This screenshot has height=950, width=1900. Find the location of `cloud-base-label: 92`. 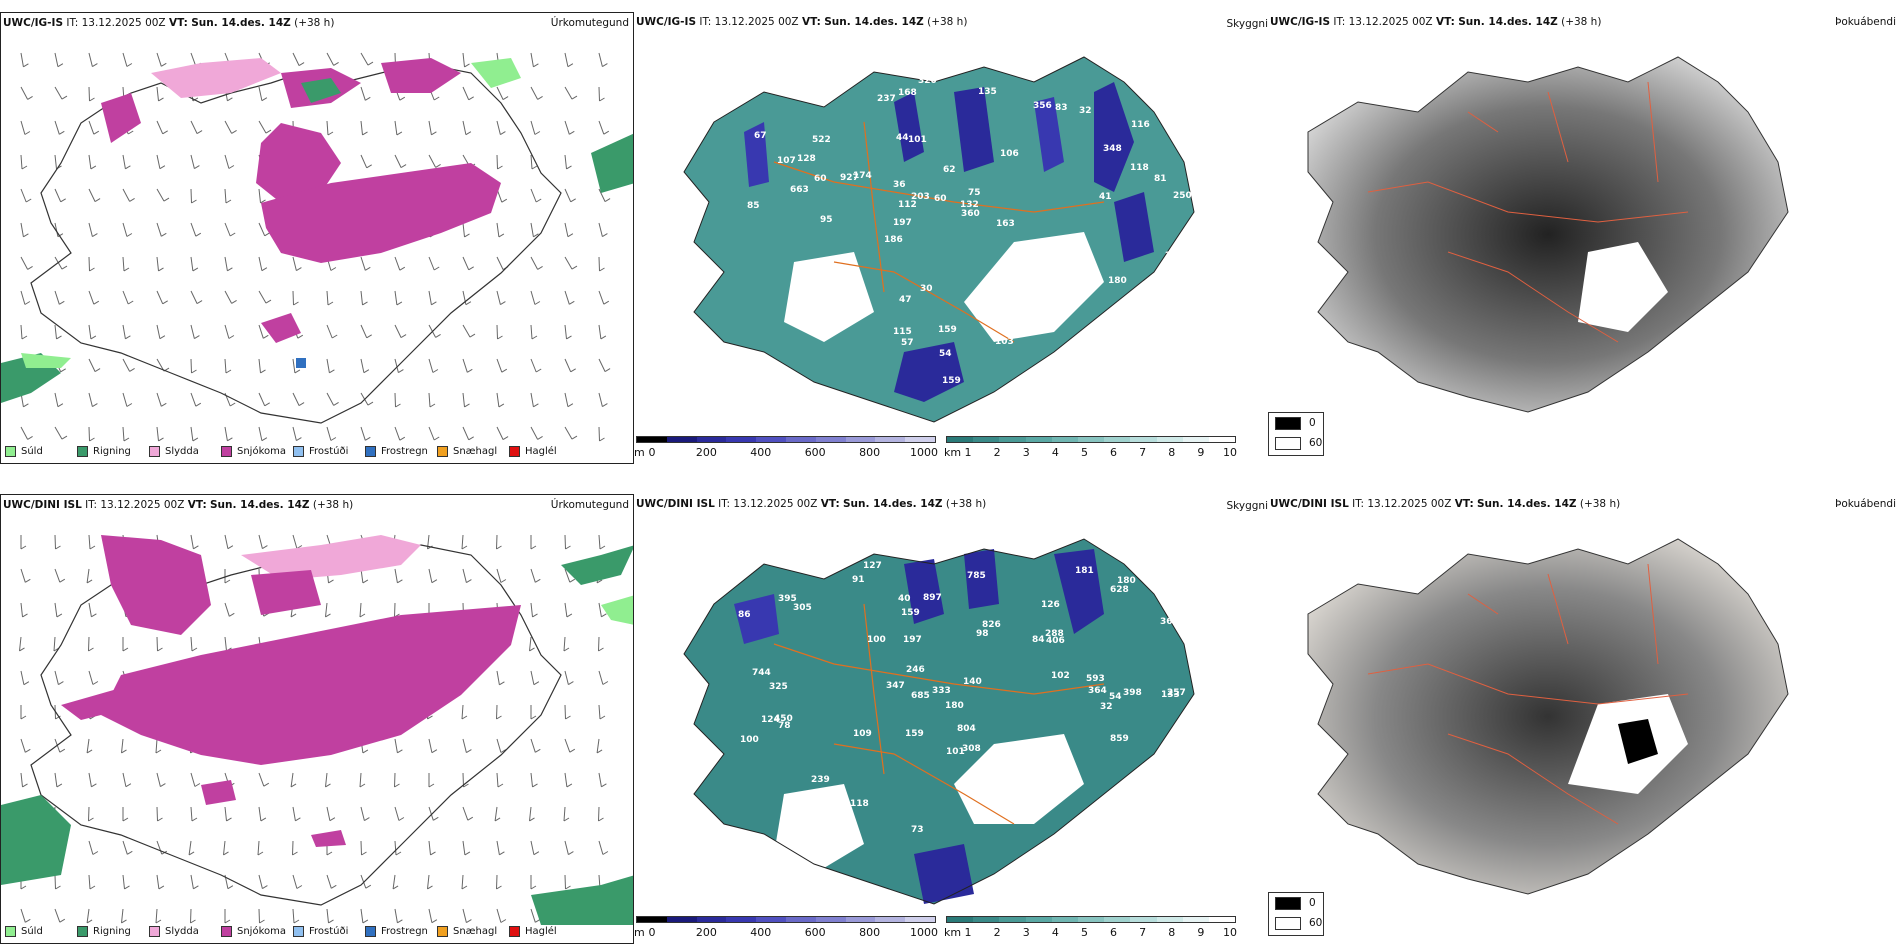

cloud-base-label: 92 is located at coordinates (1046, 273).